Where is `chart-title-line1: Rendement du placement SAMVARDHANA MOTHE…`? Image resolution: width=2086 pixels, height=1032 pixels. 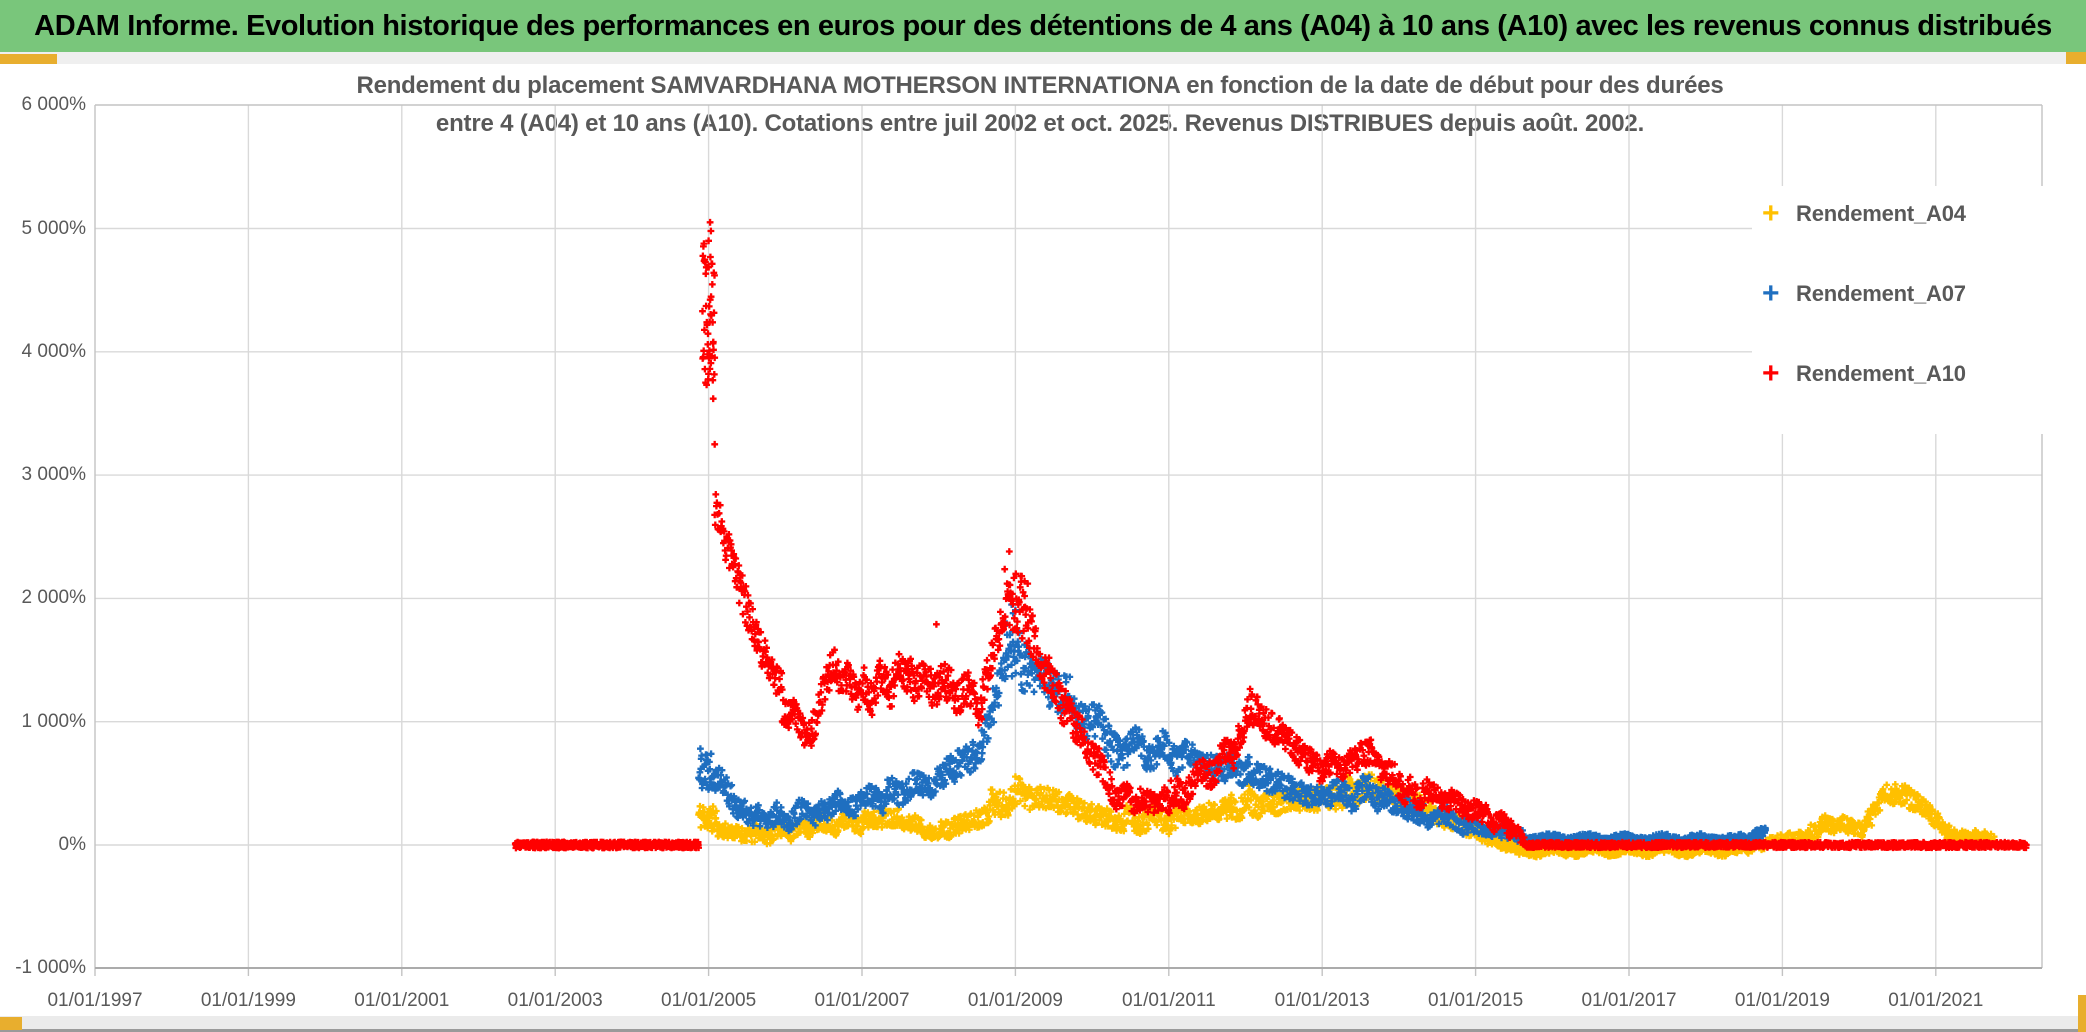 chart-title-line1: Rendement du placement SAMVARDHANA MOTHE… is located at coordinates (1040, 85).